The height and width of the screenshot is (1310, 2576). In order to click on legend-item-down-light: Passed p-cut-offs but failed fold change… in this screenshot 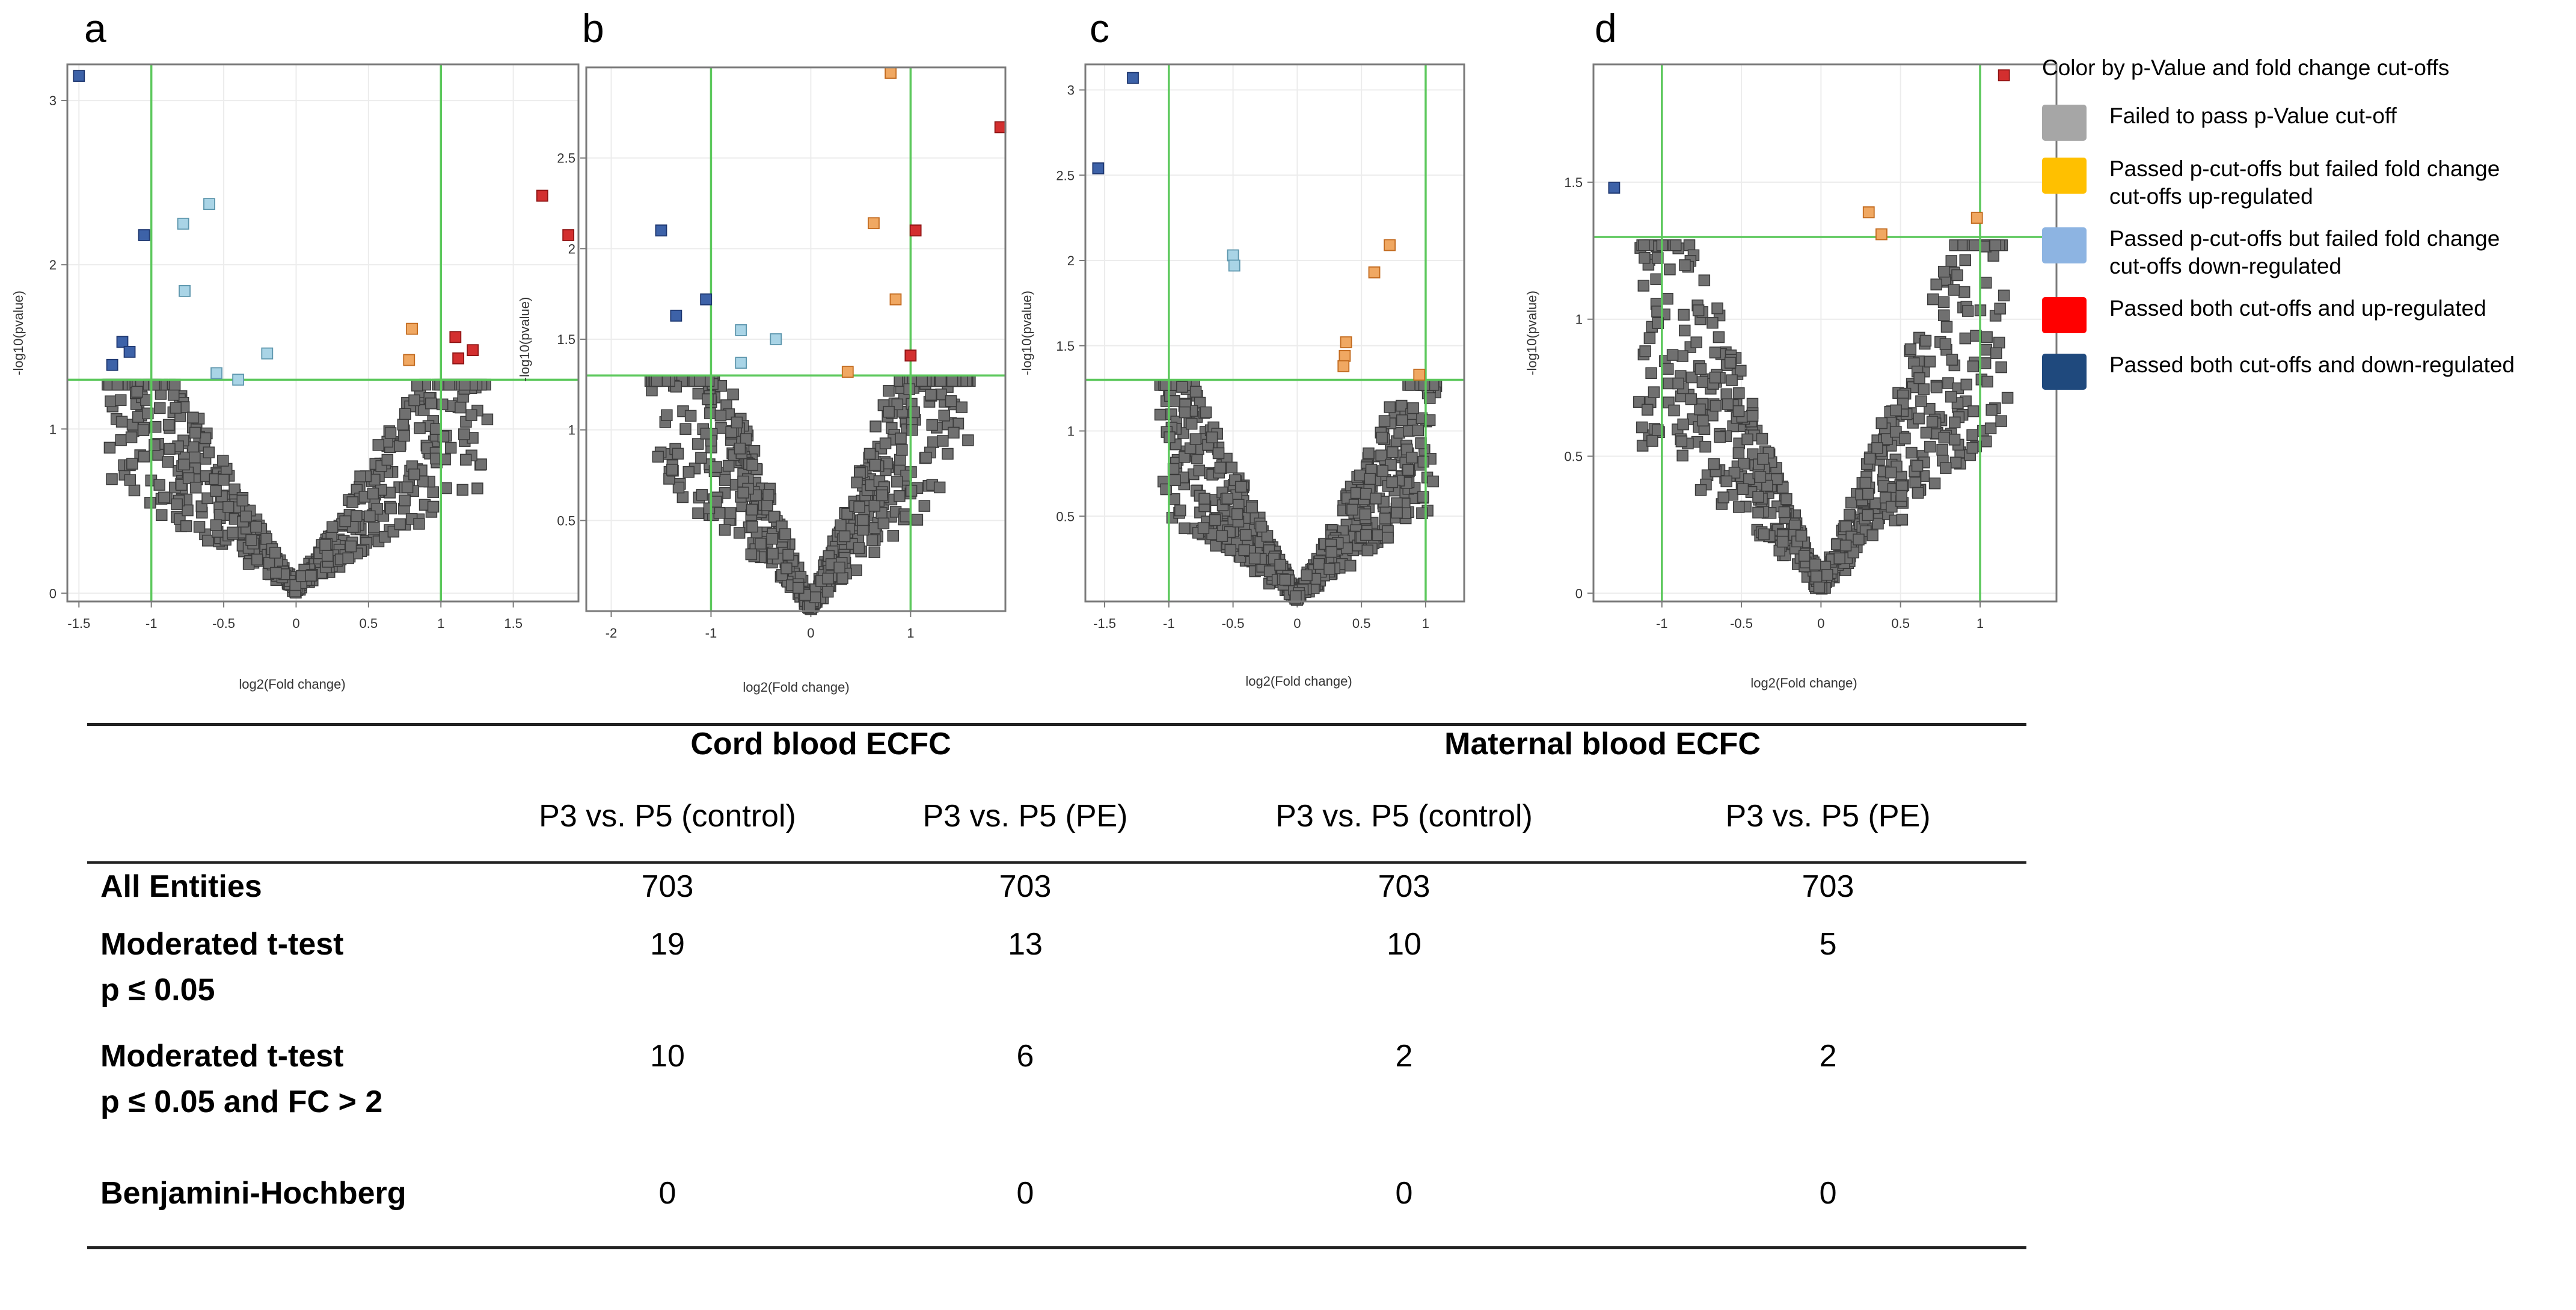, I will do `click(2306, 253)`.